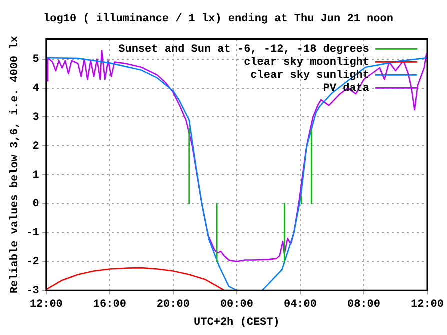 The height and width of the screenshot is (335, 447). Describe the element at coordinates (173, 304) in the screenshot. I see `x-tick-label: 20:00` at that location.